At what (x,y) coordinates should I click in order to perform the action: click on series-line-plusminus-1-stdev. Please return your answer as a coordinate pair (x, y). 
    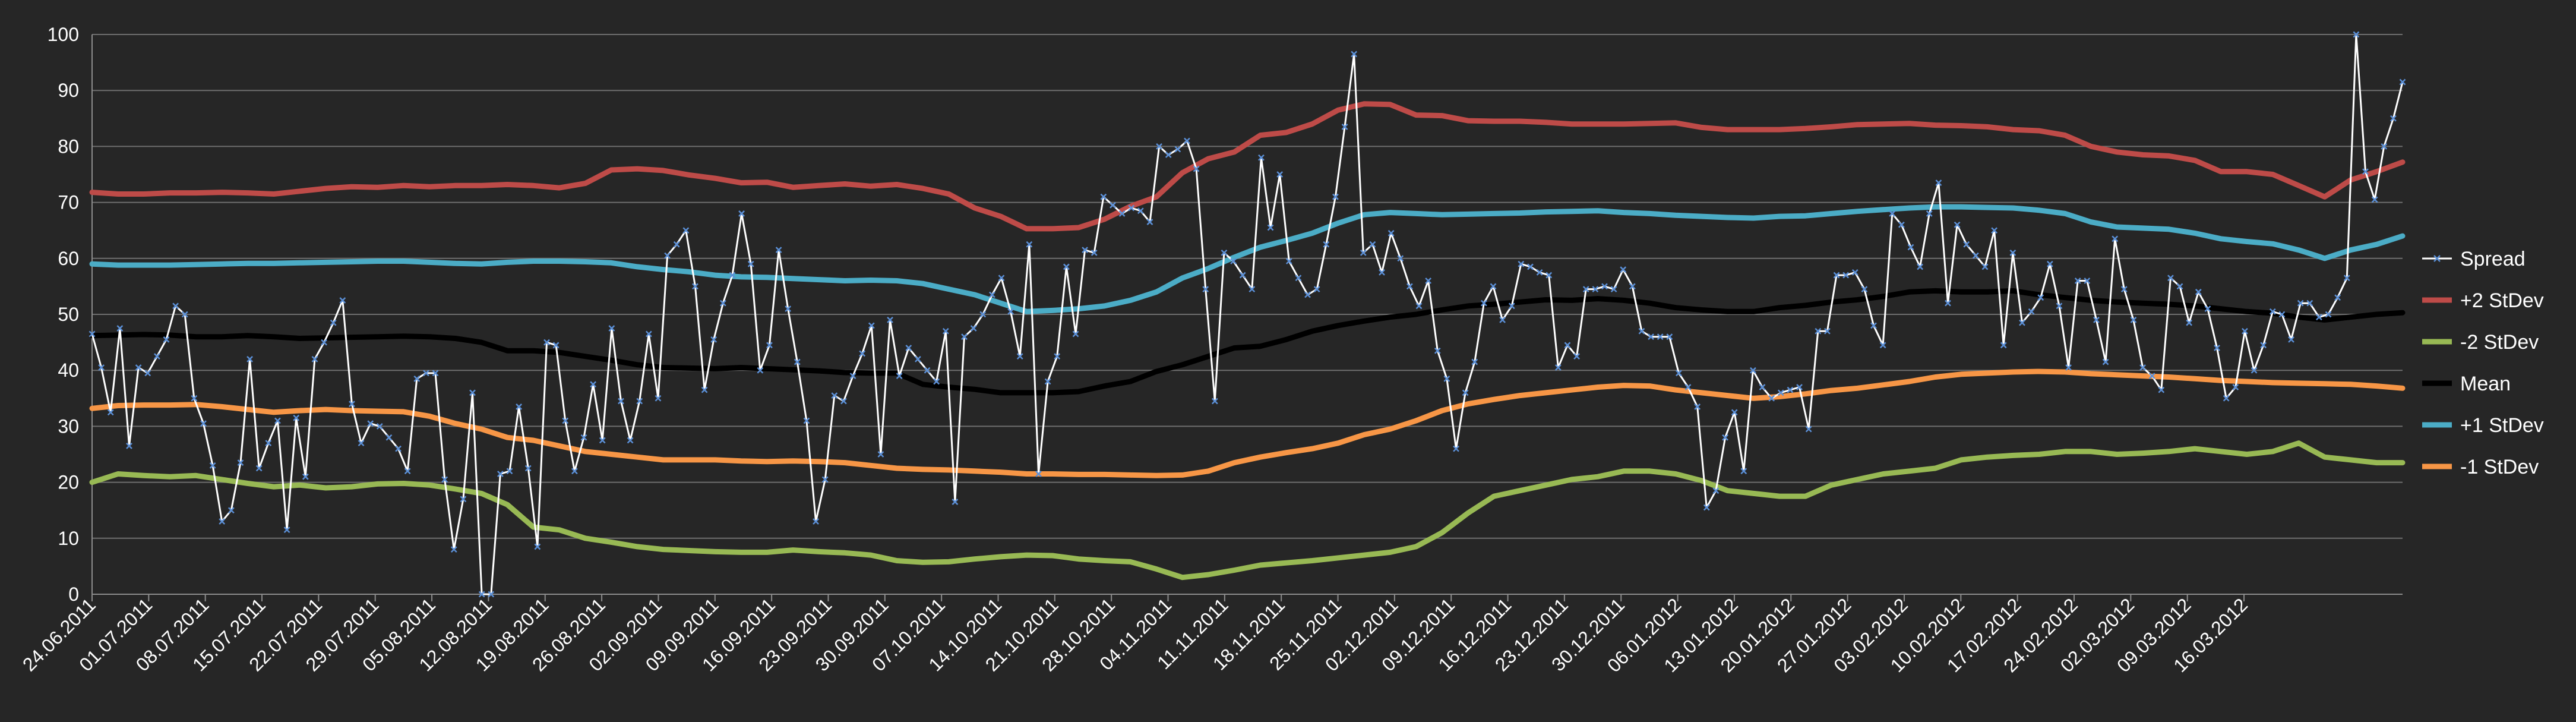
    Looking at the image, I should click on (1247, 259).